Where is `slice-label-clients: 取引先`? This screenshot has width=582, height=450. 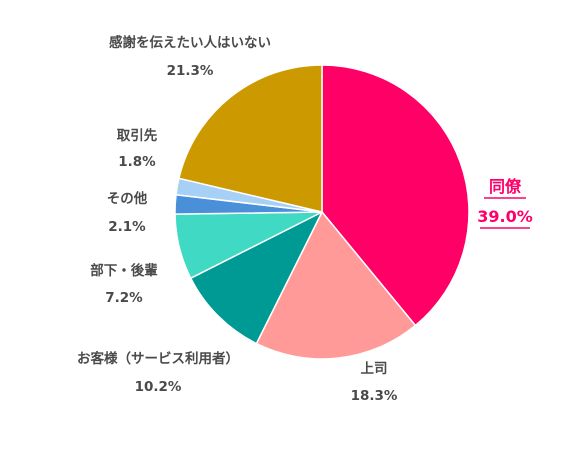
slice-label-clients: 取引先 is located at coordinates (137, 135).